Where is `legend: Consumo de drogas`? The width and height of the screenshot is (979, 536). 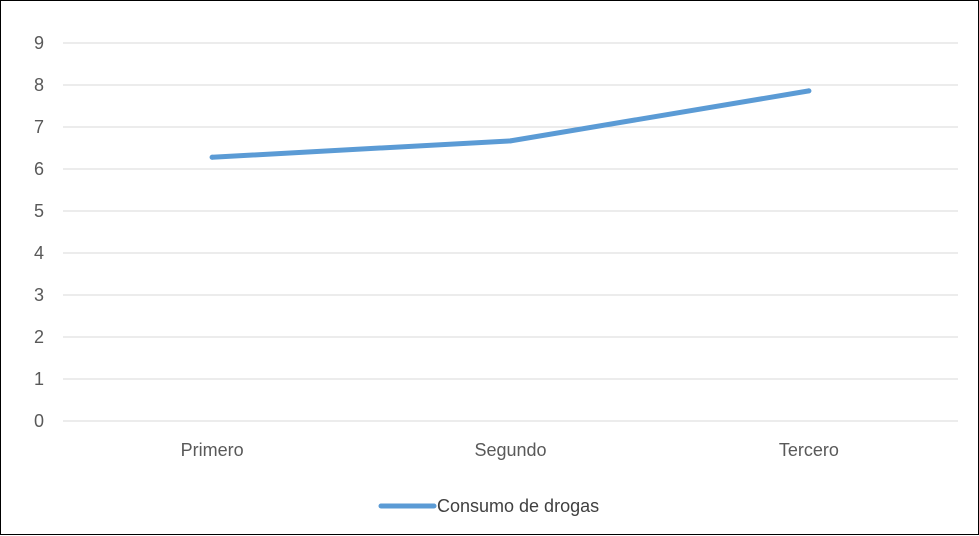 legend: Consumo de drogas is located at coordinates (488, 506).